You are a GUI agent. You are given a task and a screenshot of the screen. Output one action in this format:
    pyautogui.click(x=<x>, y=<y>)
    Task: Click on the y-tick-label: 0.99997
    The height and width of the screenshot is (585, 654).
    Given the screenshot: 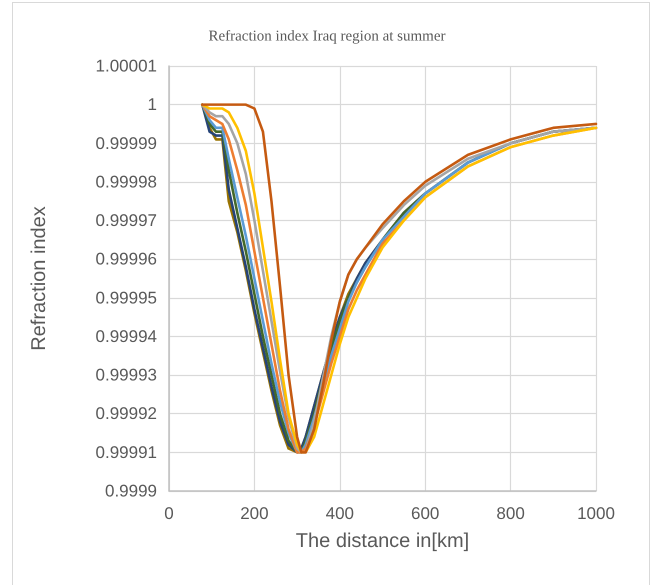 What is the action you would take?
    pyautogui.click(x=126, y=220)
    